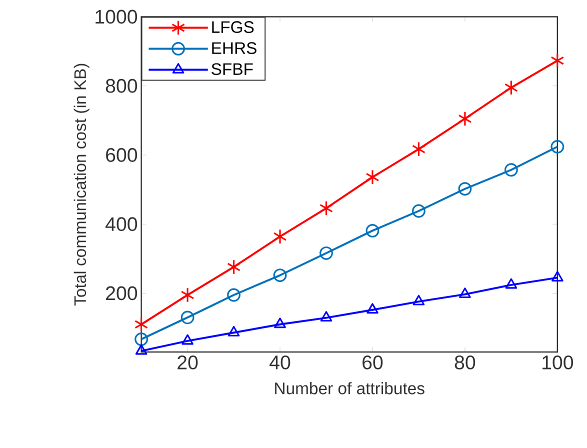 Image resolution: width=587 pixels, height=448 pixels. I want to click on legend-label: EHRS, so click(234, 48).